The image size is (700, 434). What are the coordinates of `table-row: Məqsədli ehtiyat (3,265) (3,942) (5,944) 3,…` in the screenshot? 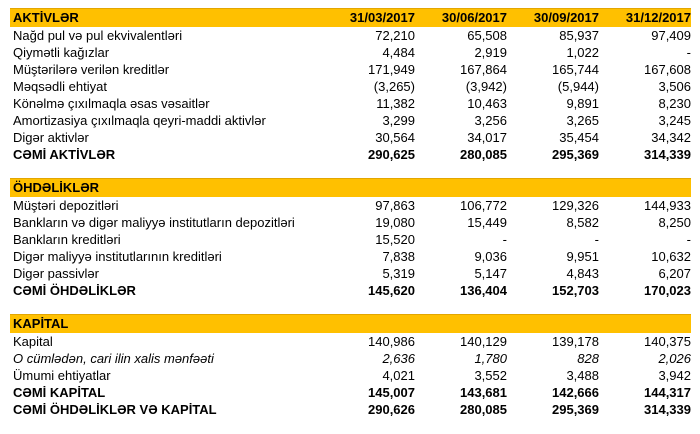 It's located at (350, 86).